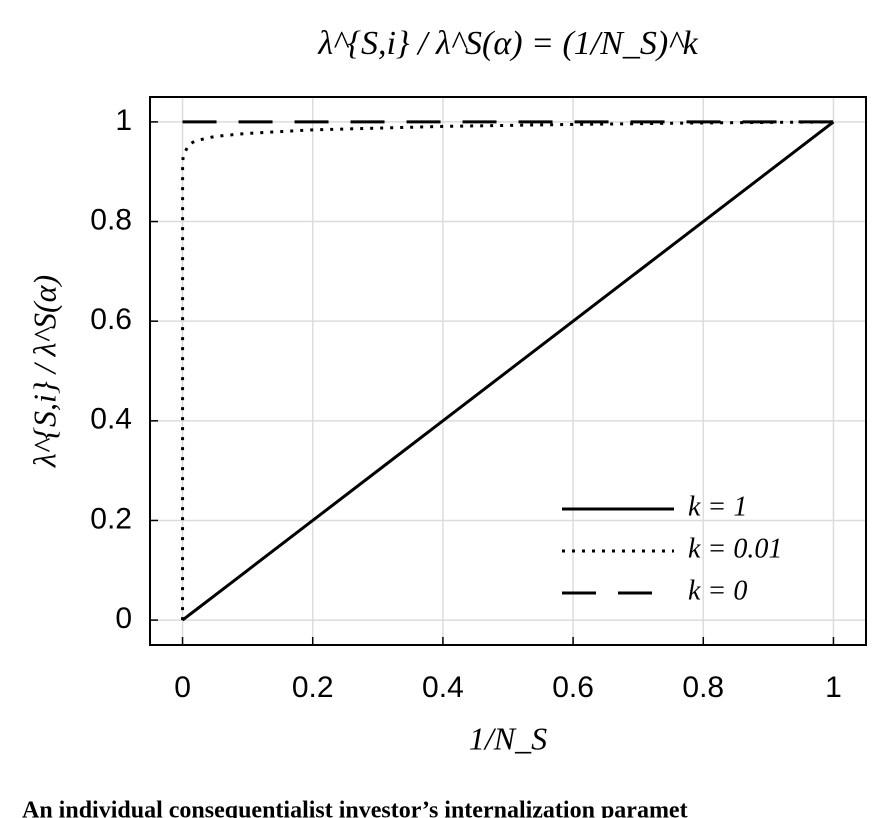  What do you see at coordinates (703, 687) in the screenshot?
I see `x-tick-label: 0.8` at bounding box center [703, 687].